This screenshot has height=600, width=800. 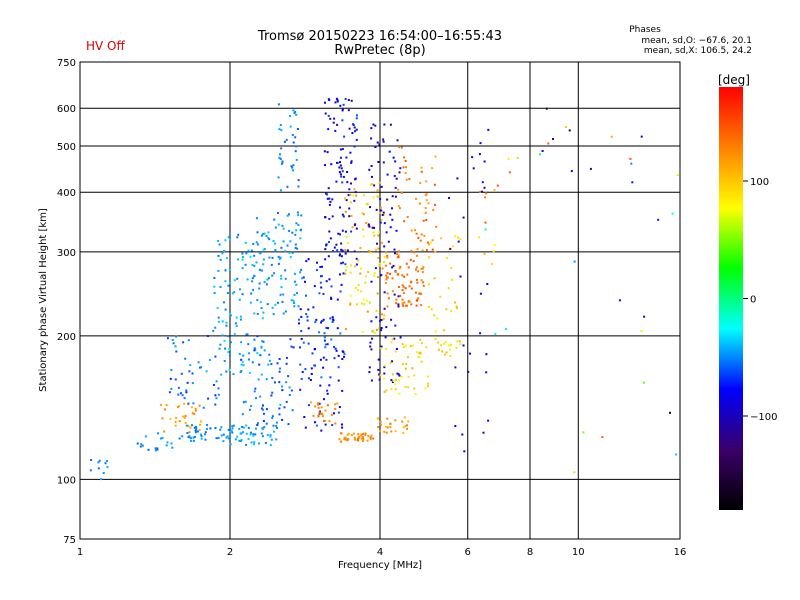 What do you see at coordinates (380, 565) in the screenshot?
I see `x-axis-label: Frequency [MHz]` at bounding box center [380, 565].